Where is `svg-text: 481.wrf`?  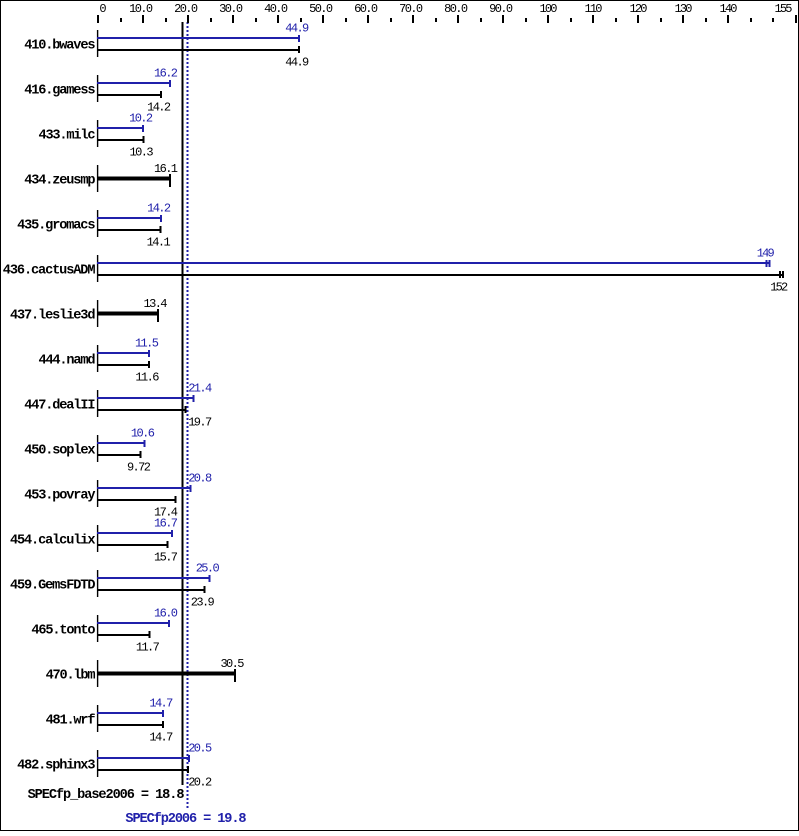
svg-text: 481.wrf is located at coordinates (71, 721).